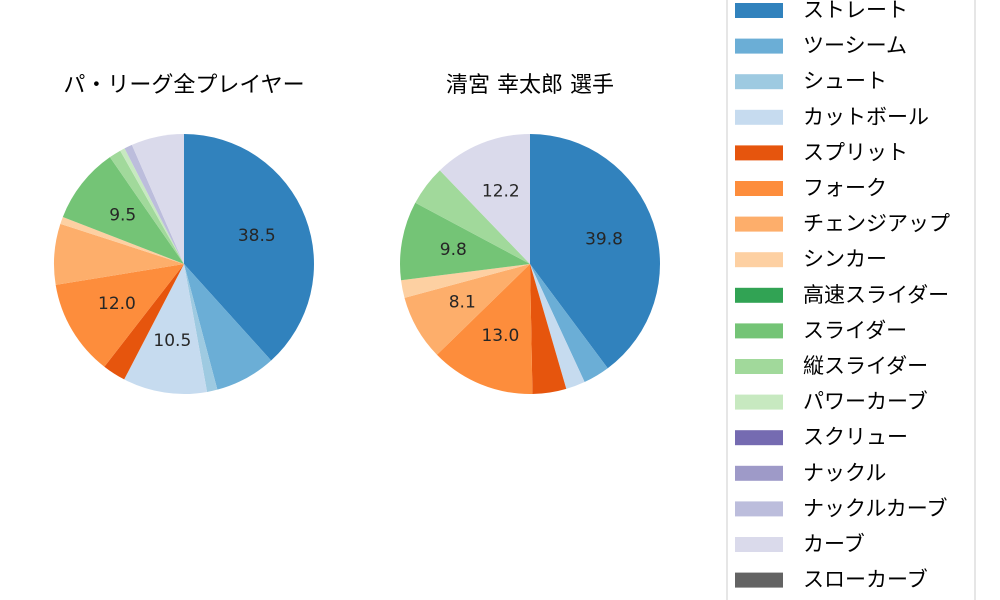 The image size is (1000, 600). I want to click on legend-label: カーブ, so click(834, 544).